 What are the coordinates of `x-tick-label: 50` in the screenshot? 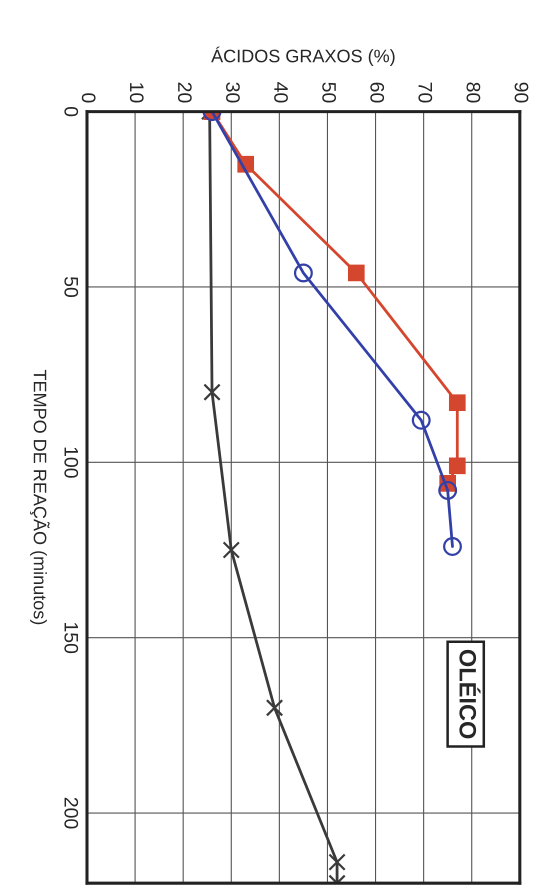 It's located at (329, 92).